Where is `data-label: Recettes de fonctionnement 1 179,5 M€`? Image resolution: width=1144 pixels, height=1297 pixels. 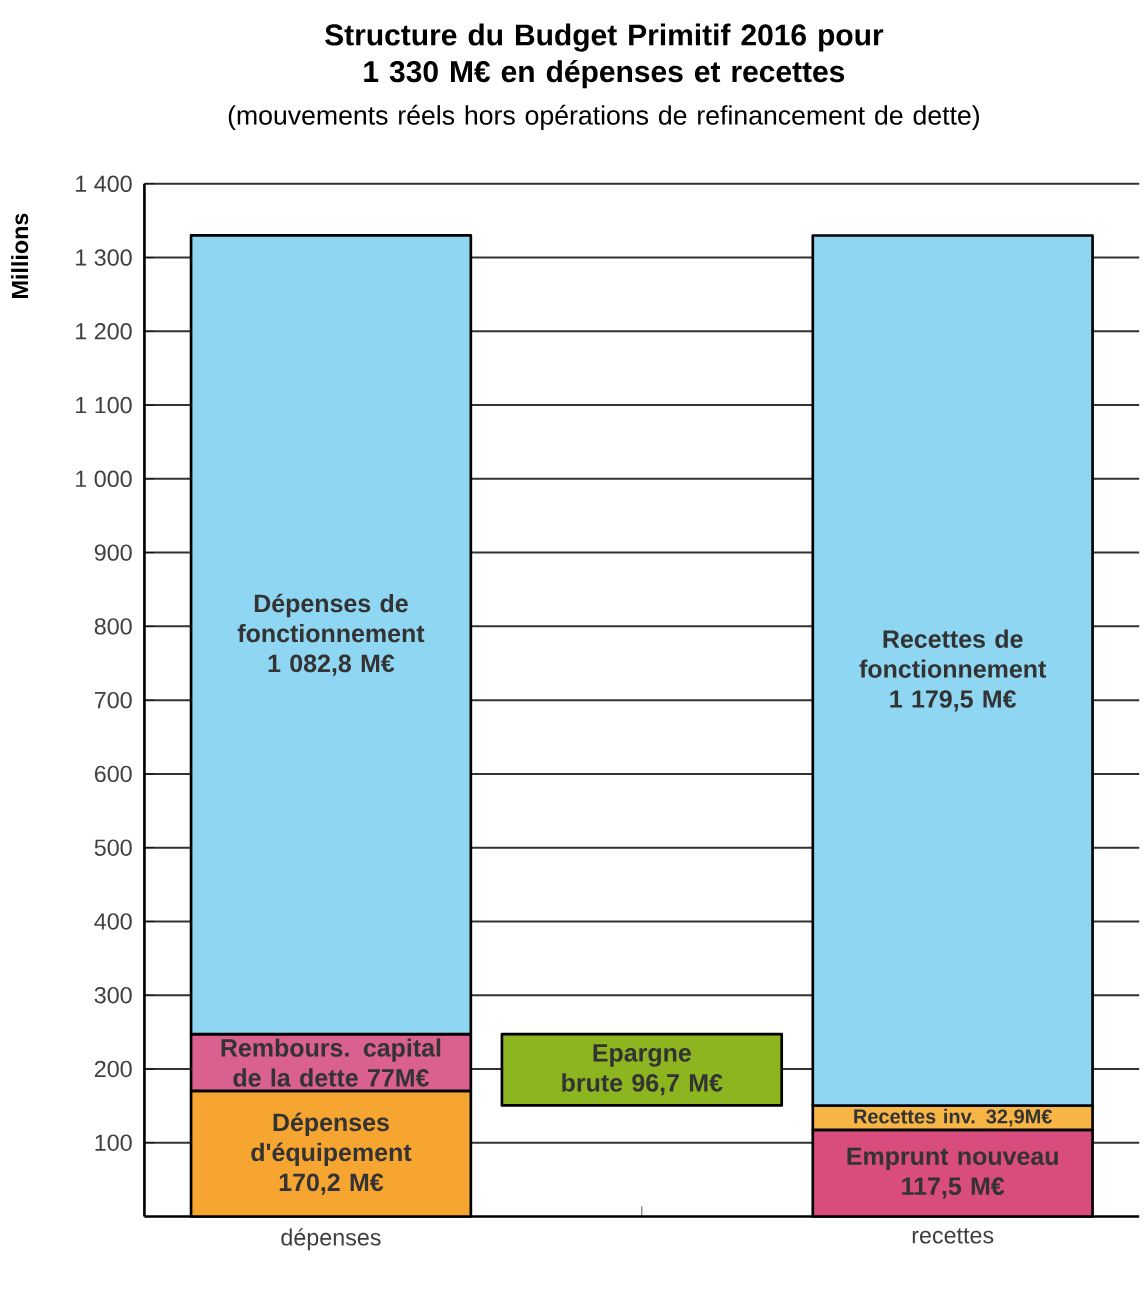 data-label: Recettes de fonctionnement 1 179,5 M€ is located at coordinates (953, 670).